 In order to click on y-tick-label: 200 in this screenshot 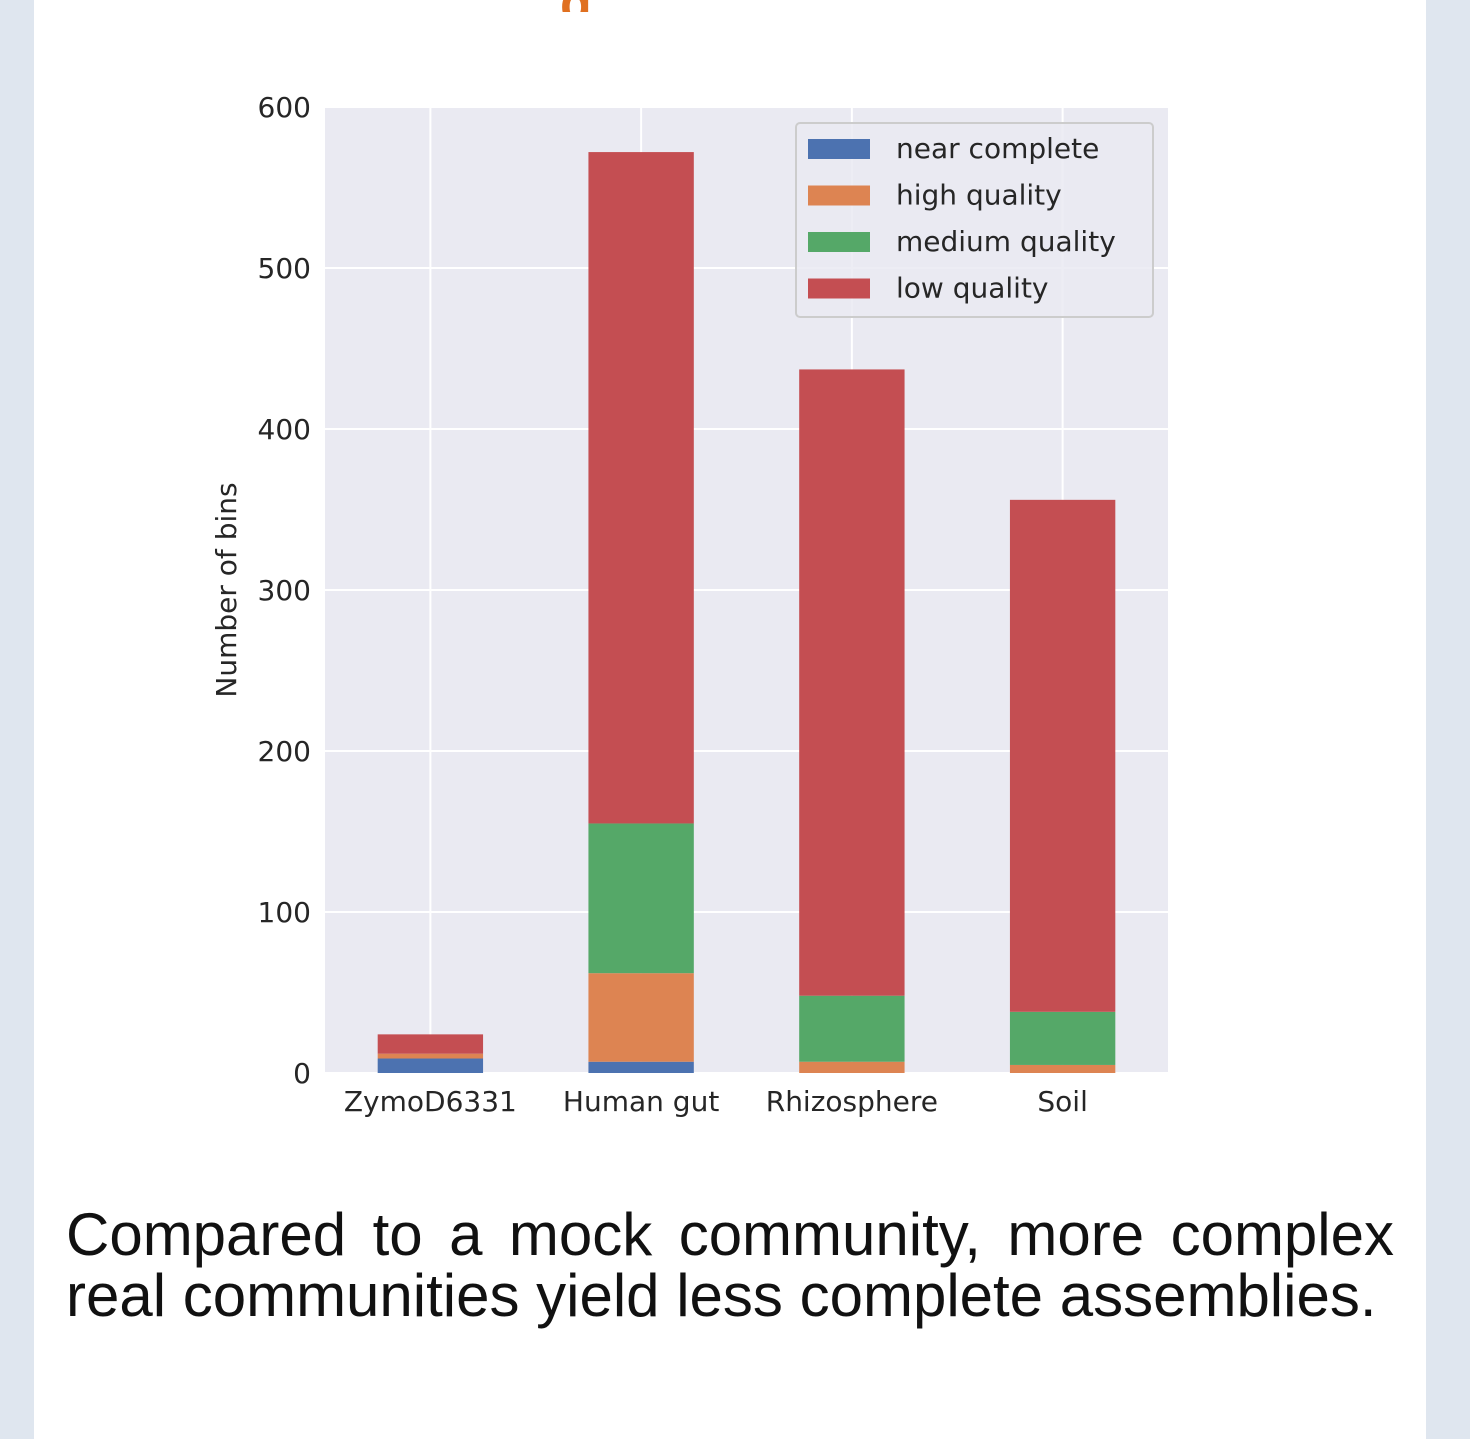, I will do `click(284, 751)`.